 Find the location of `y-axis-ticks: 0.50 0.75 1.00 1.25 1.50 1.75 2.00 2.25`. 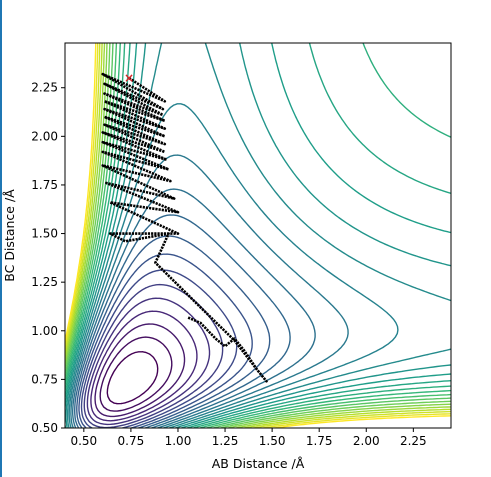

y-axis-ticks: 0.50 0.75 1.00 1.25 1.50 1.75 2.00 2.25 is located at coordinates (48, 258).